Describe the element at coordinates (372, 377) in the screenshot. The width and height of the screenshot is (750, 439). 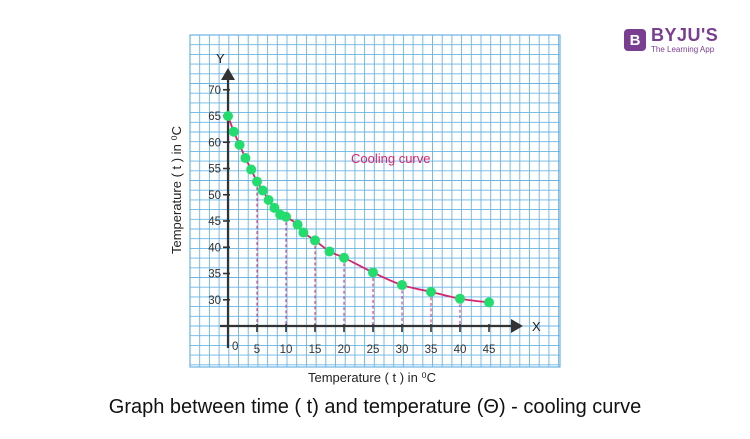
I see `x-axis-title: Temperature ( t ) in ⁰C` at that location.